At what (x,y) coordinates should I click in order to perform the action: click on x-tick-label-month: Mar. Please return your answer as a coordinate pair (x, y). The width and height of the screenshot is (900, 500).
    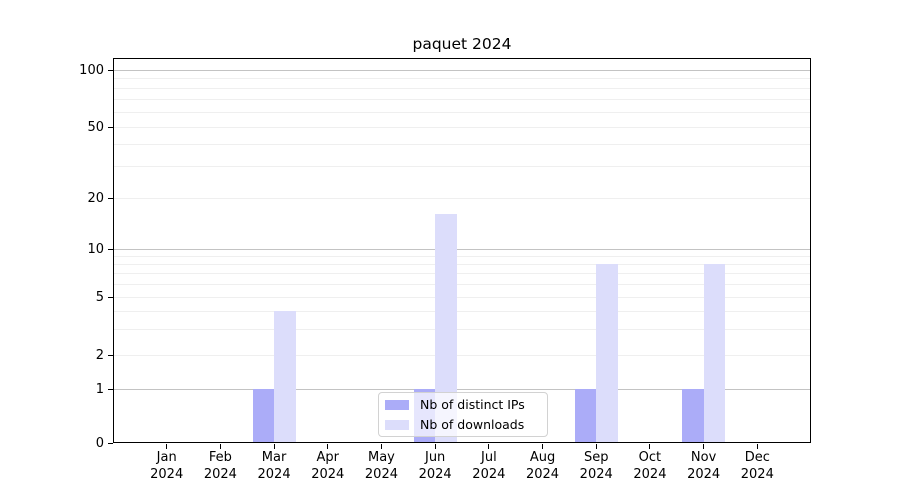
    Looking at the image, I should click on (274, 457).